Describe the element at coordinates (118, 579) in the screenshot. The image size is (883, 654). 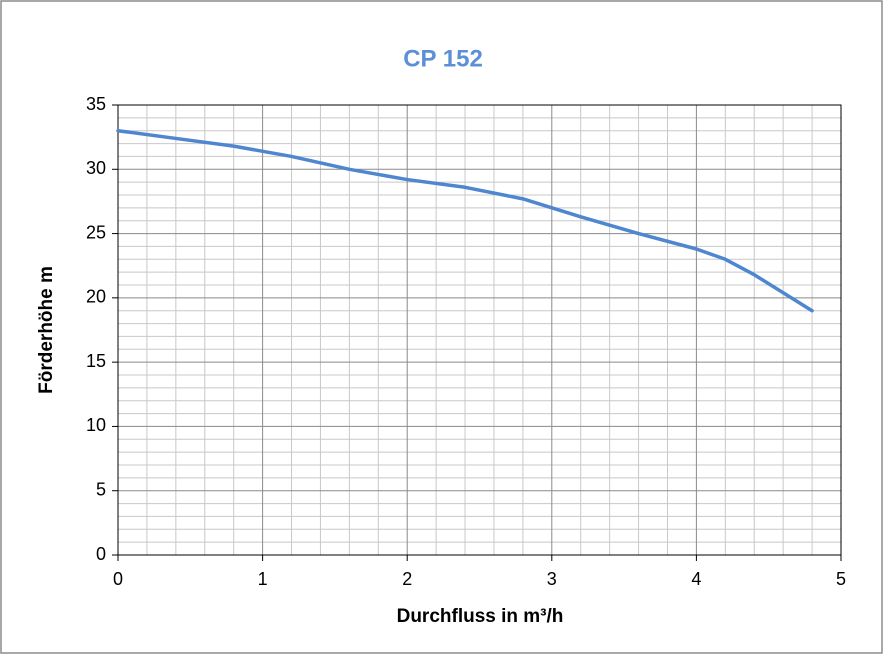
I see `x-tick-label: 0` at that location.